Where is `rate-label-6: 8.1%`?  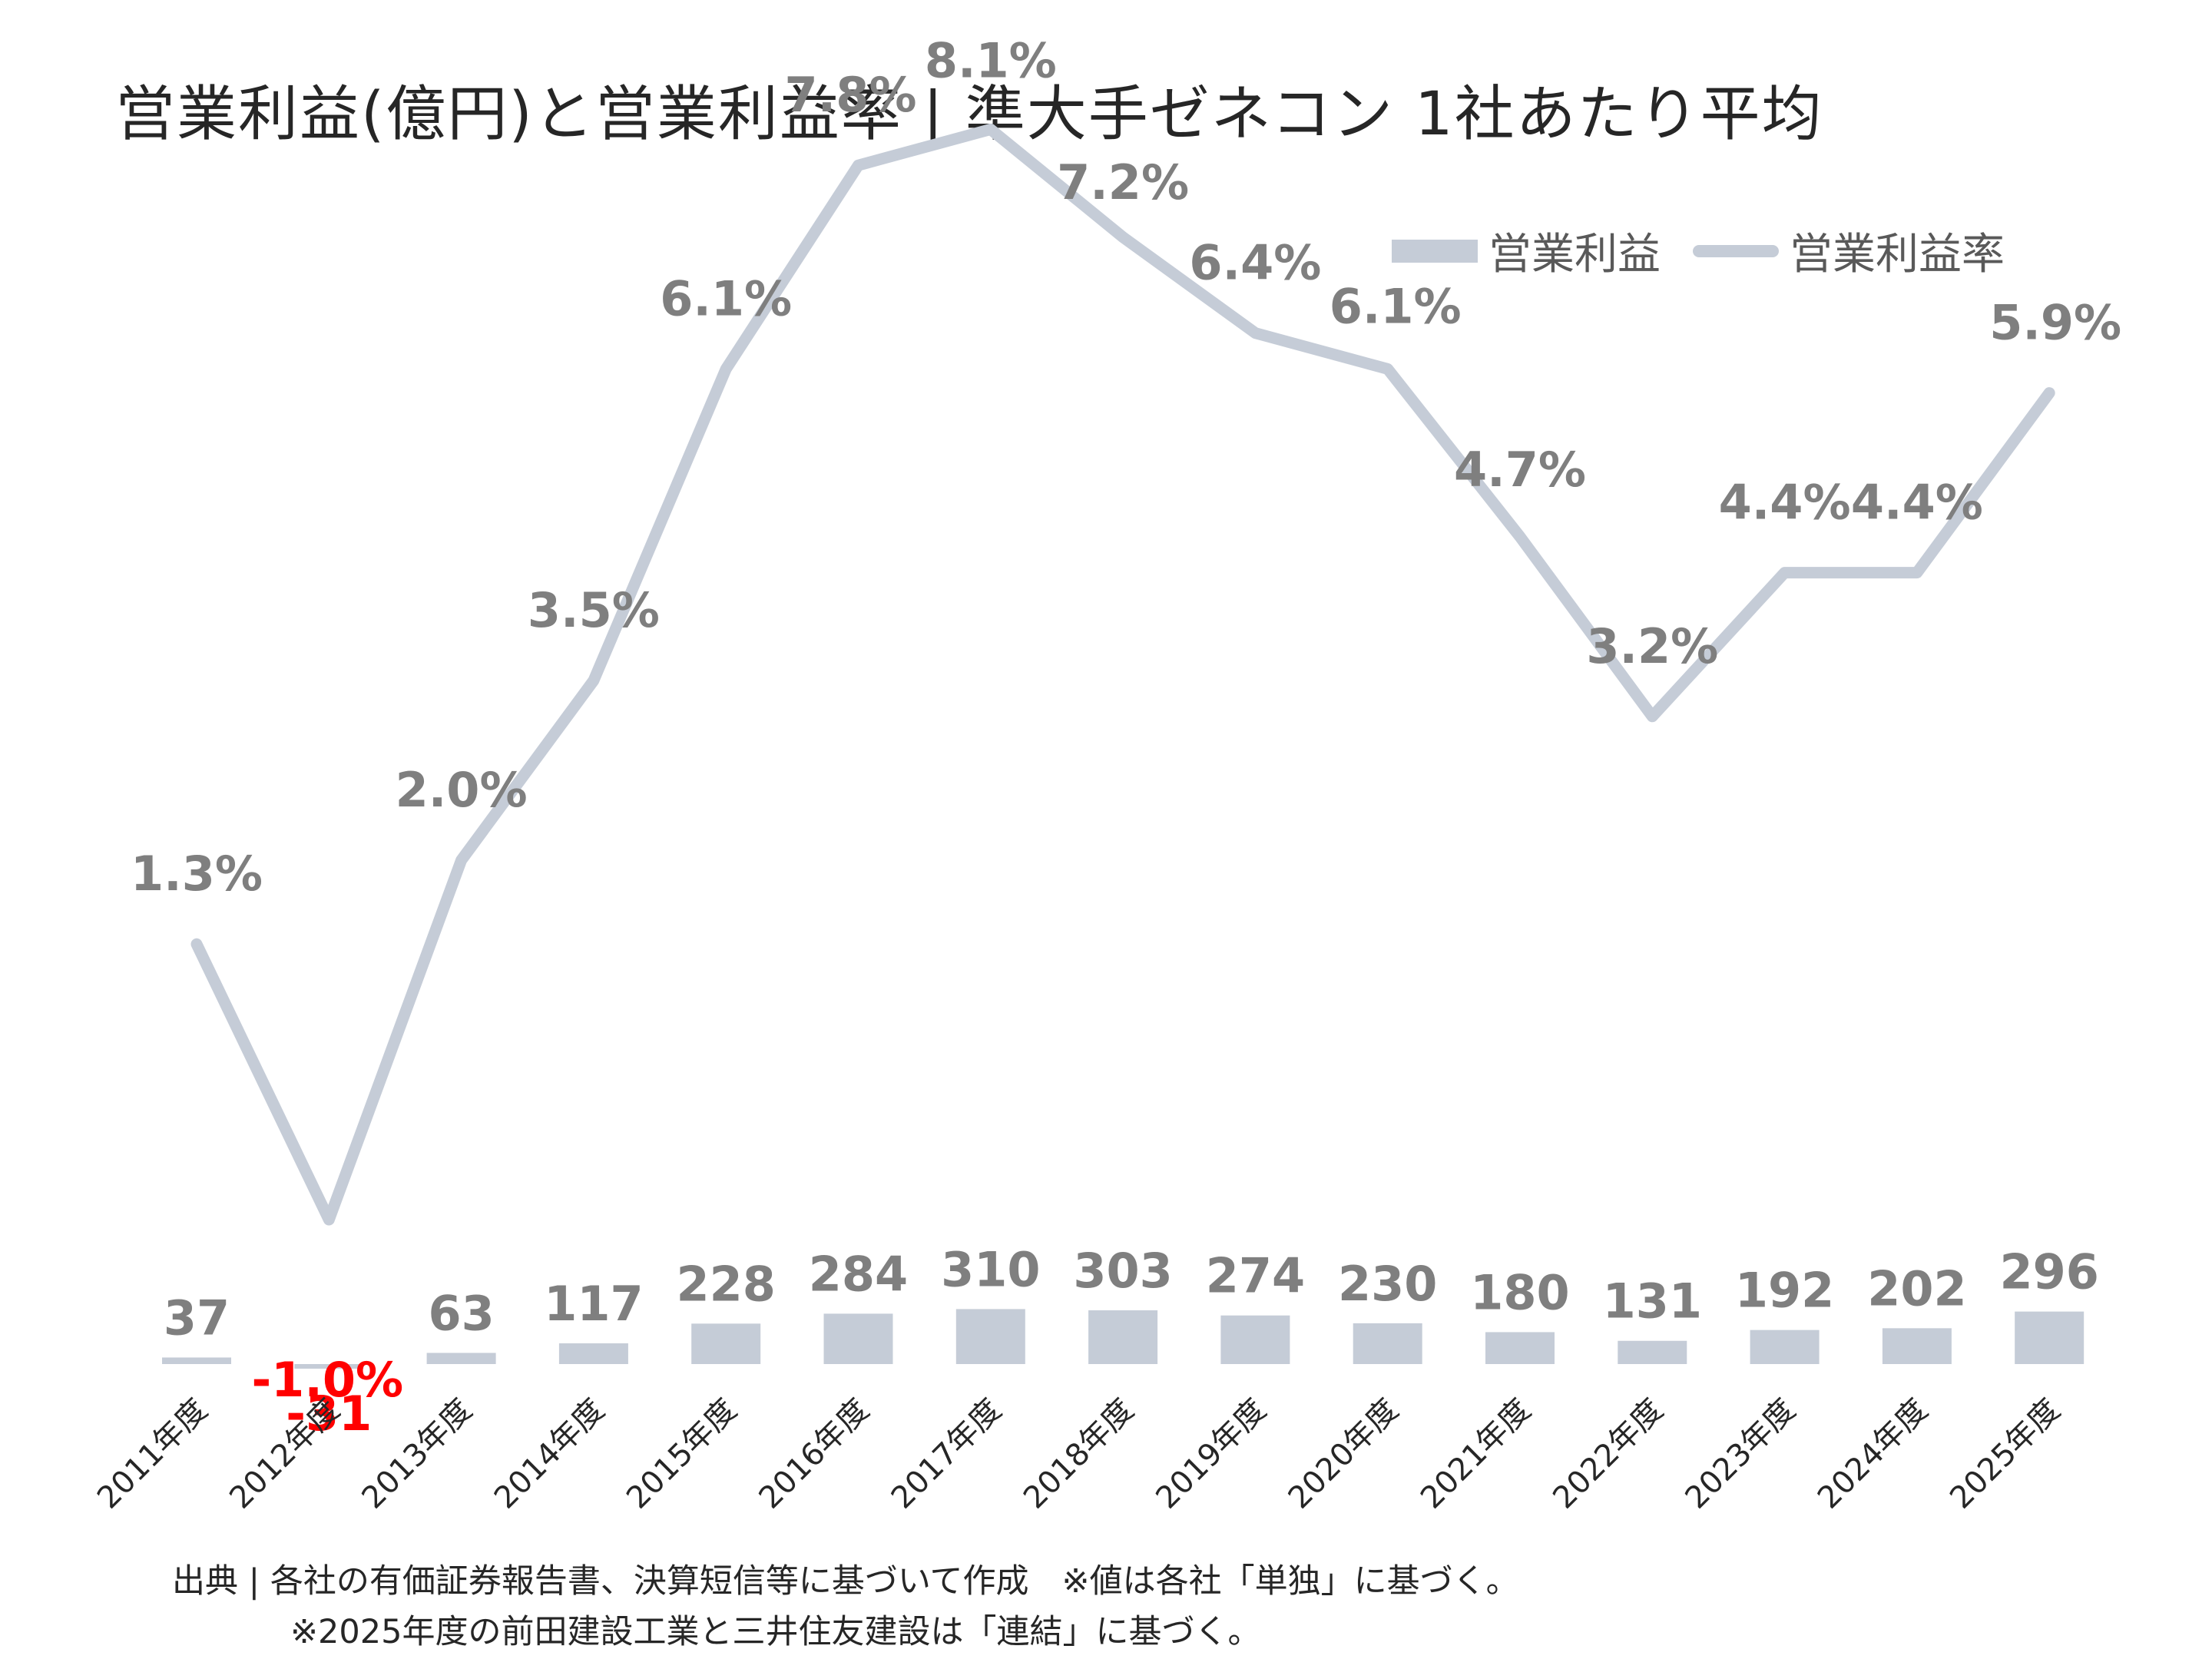
rate-label-6: 8.1% is located at coordinates (991, 60).